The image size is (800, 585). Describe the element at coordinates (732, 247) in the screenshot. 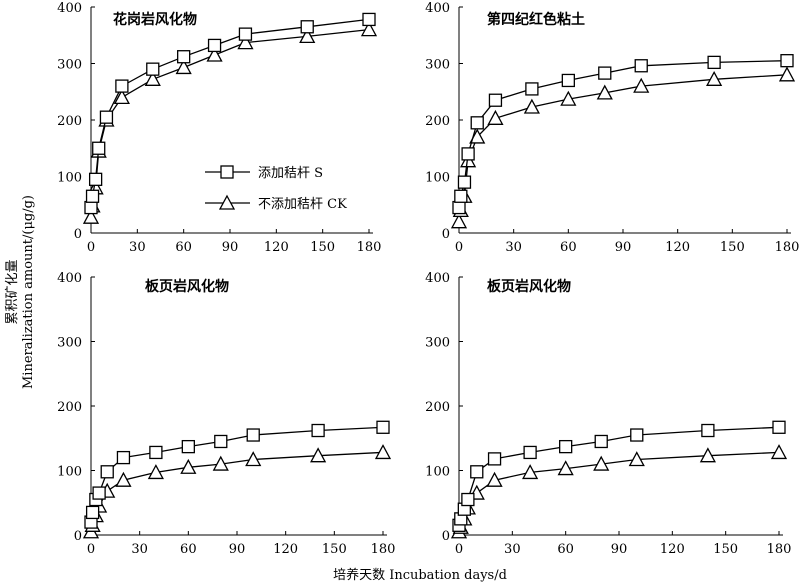

I see `x-tick-label: 150` at that location.